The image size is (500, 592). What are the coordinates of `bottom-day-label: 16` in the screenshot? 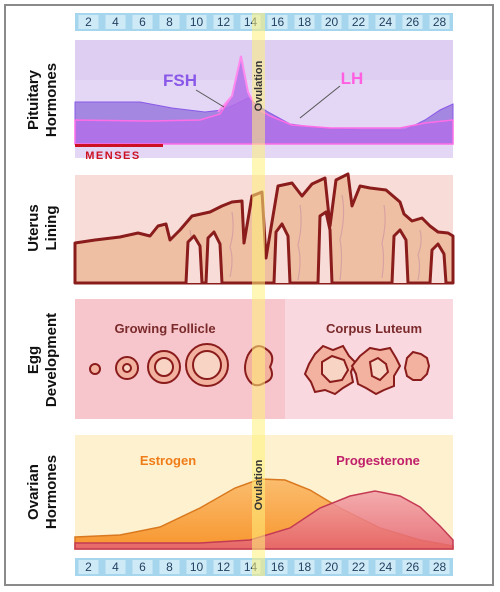 It's located at (278, 567).